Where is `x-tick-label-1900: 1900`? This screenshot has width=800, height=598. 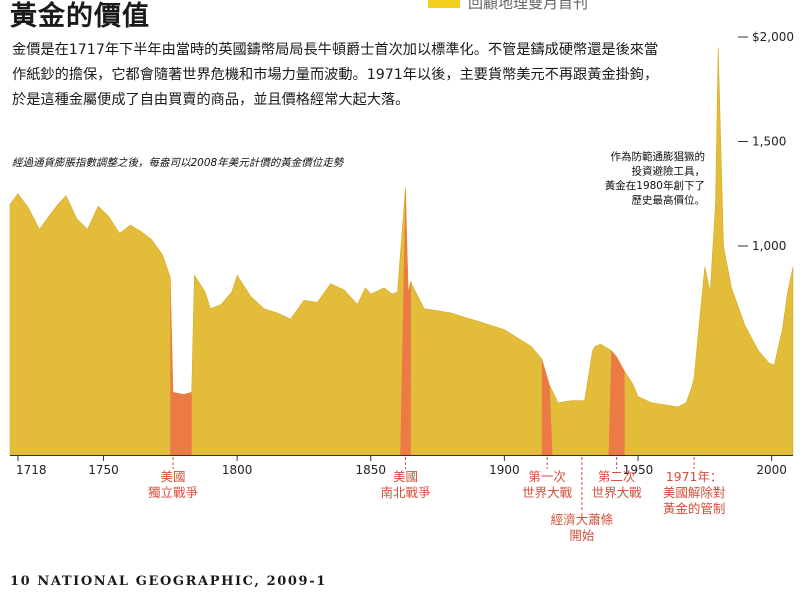 x-tick-label-1900: 1900 is located at coordinates (504, 470).